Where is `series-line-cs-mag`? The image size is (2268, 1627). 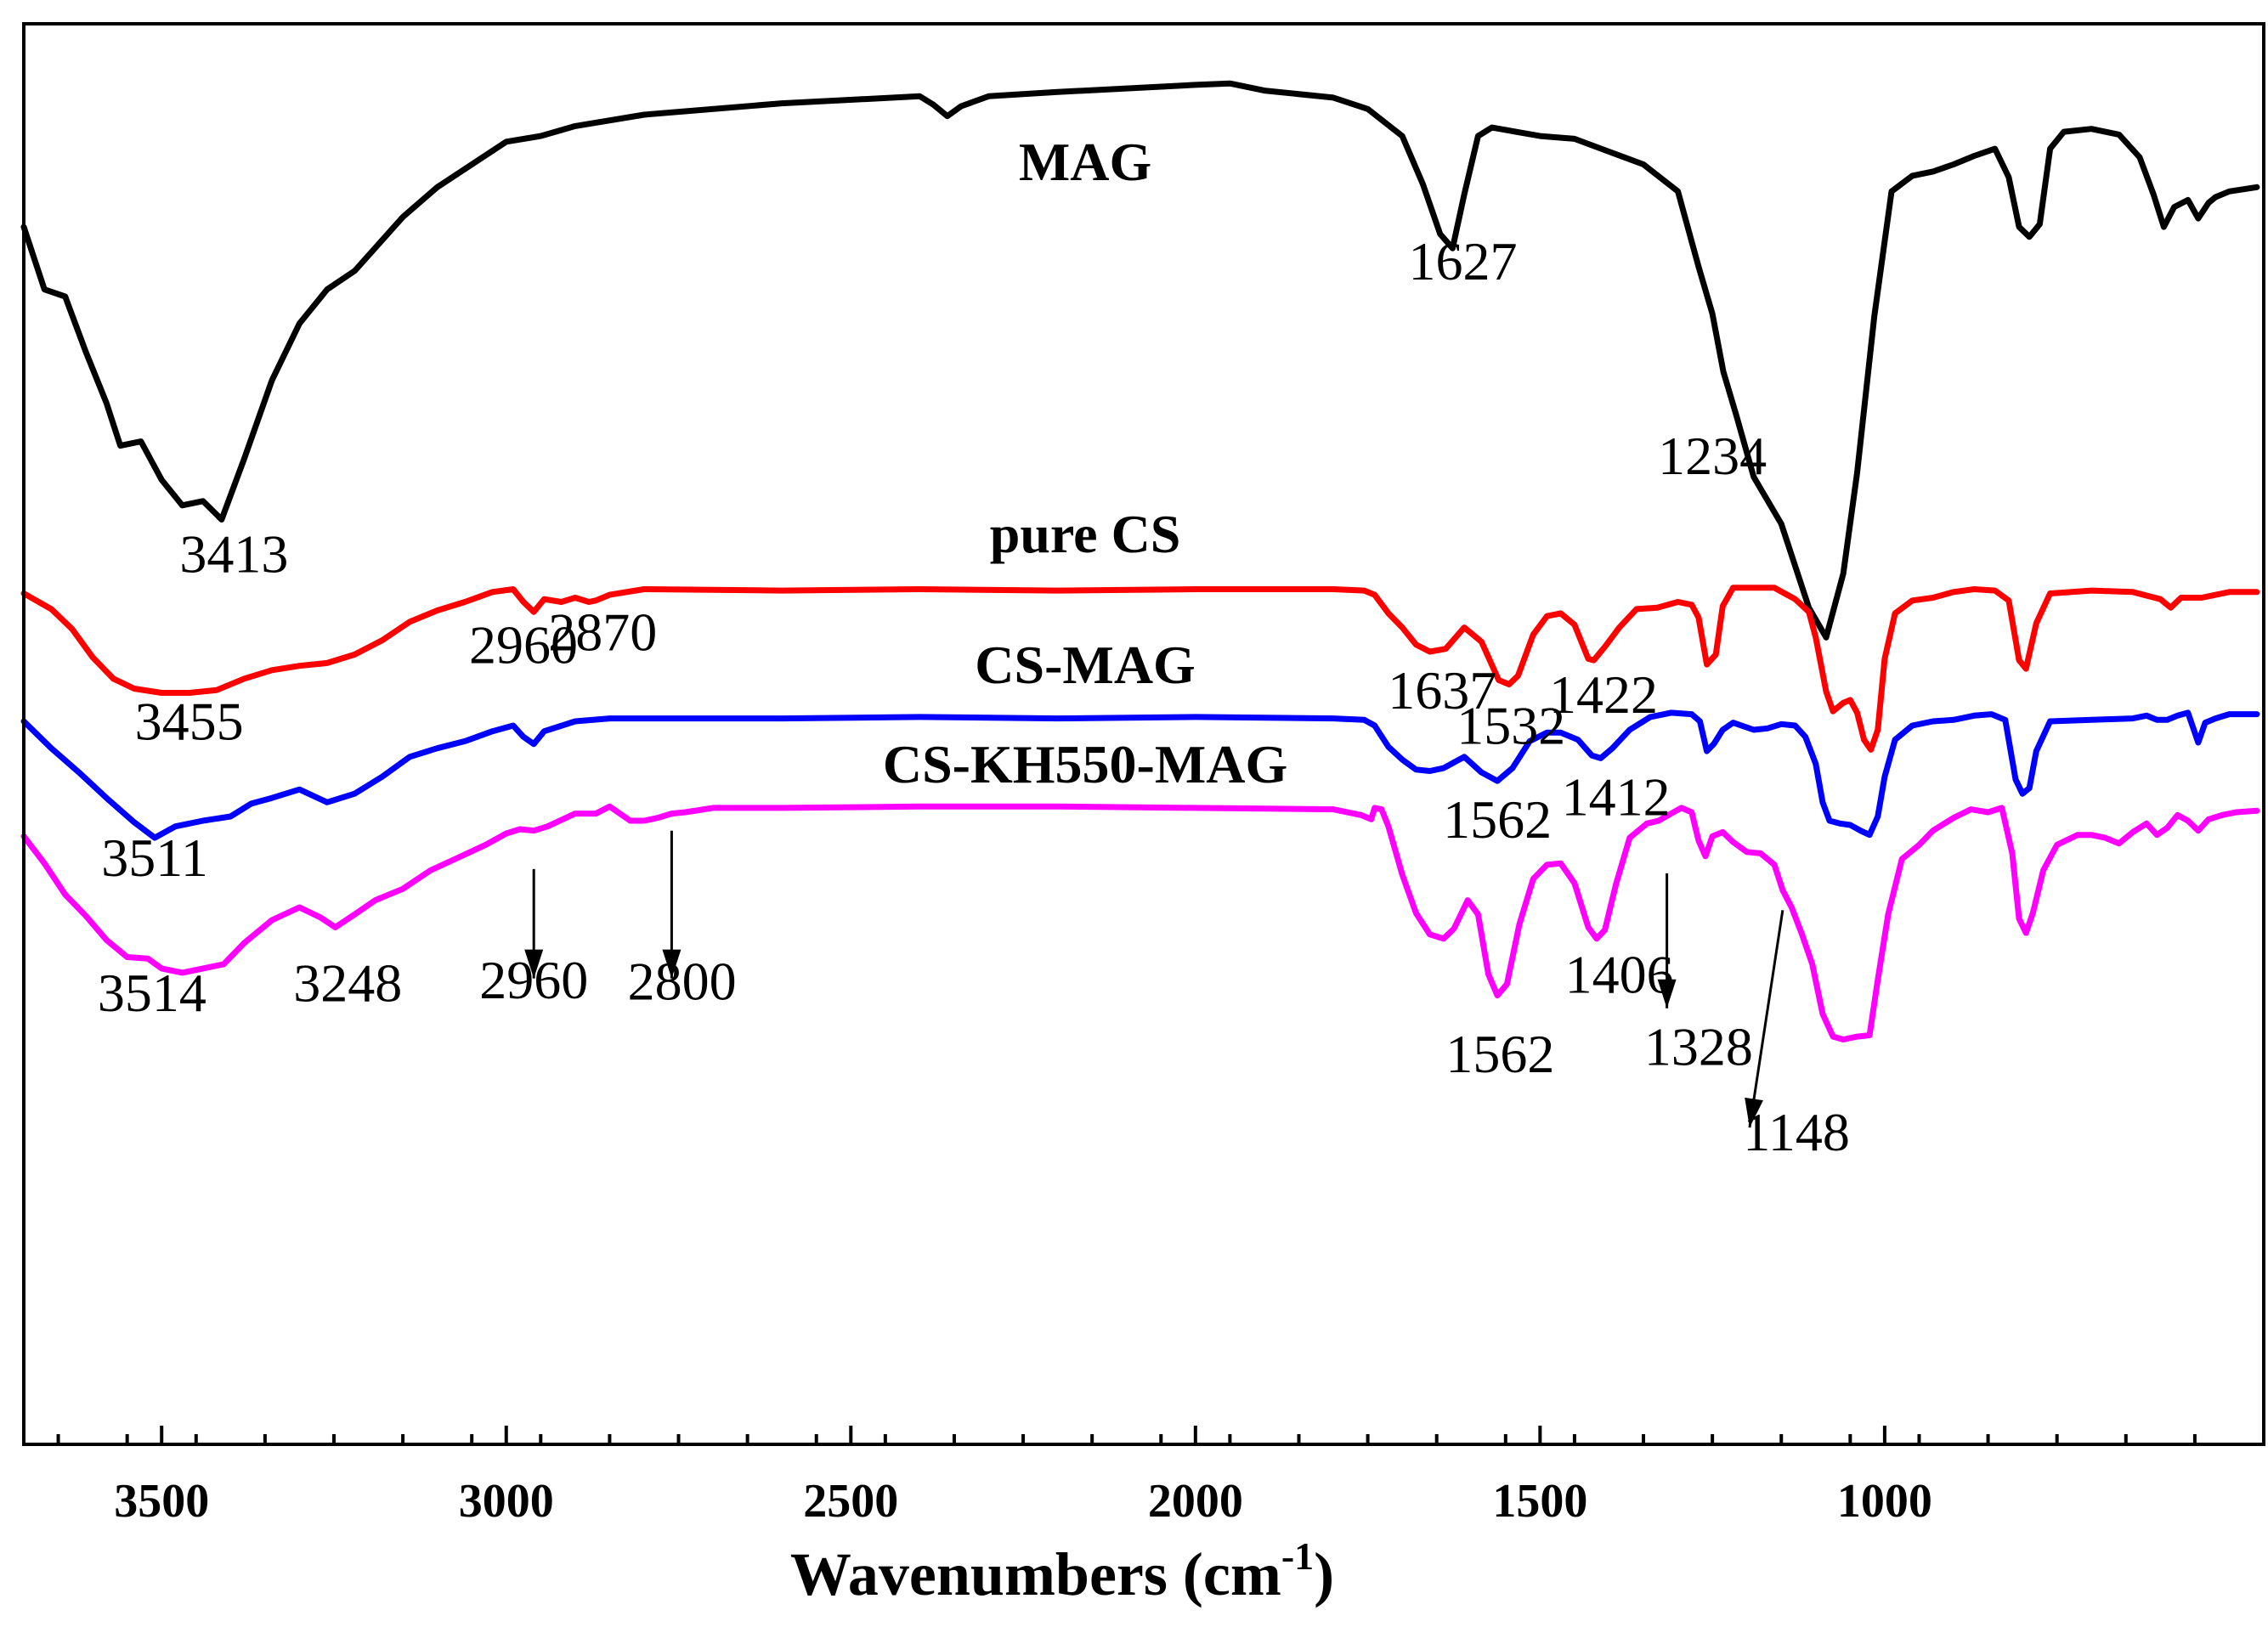 series-line-cs-mag is located at coordinates (1140, 775).